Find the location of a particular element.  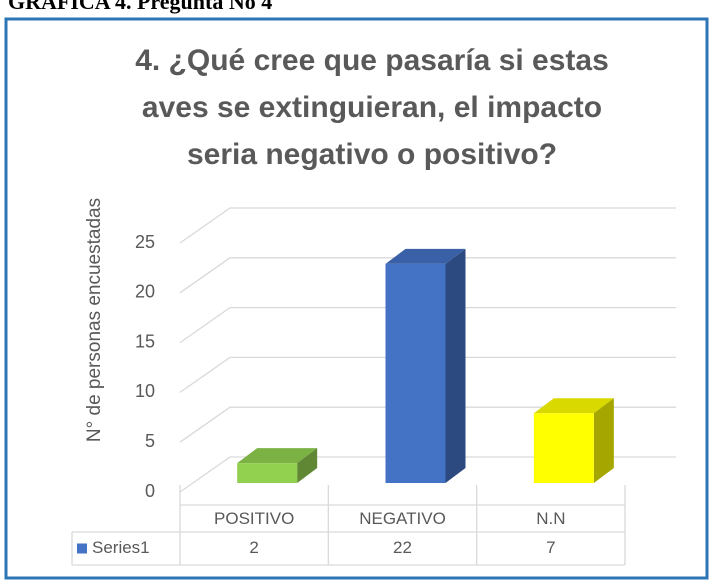

table-value: 2 is located at coordinates (253, 547).